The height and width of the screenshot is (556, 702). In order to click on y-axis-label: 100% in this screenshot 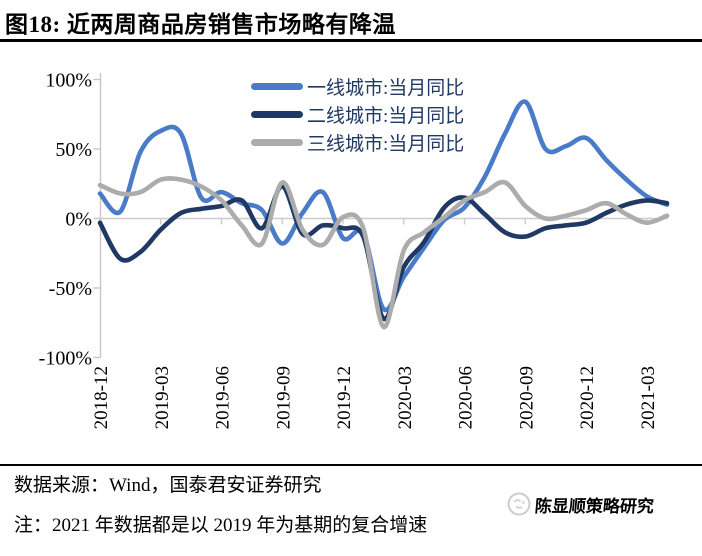, I will do `click(68, 81)`.